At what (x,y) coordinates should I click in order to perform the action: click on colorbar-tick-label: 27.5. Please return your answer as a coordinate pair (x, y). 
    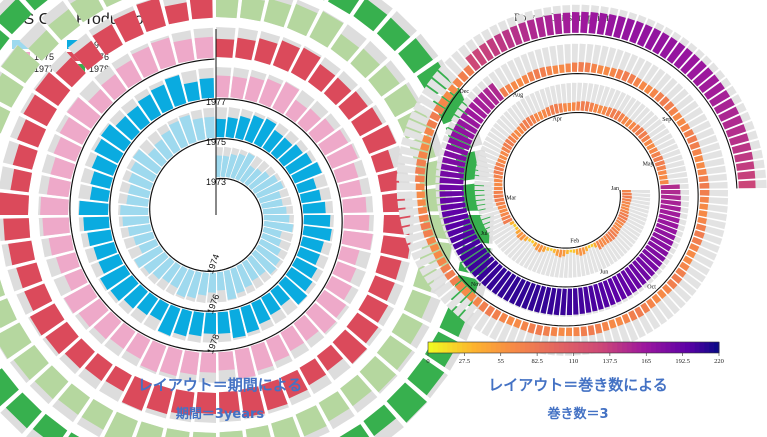
    Looking at the image, I should click on (464, 361).